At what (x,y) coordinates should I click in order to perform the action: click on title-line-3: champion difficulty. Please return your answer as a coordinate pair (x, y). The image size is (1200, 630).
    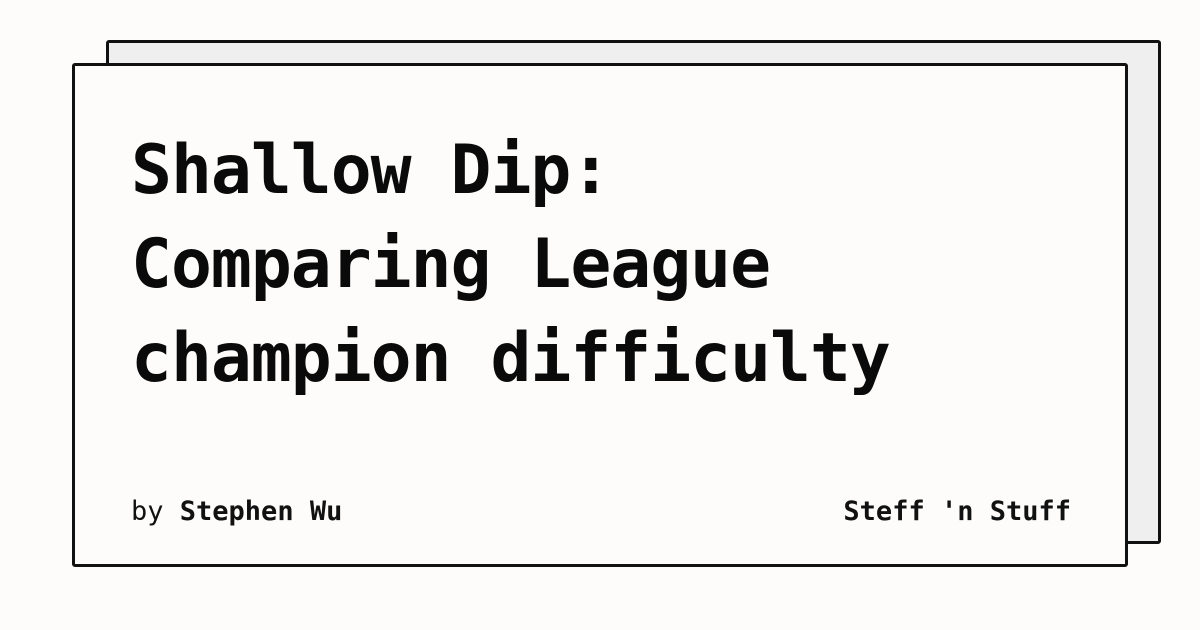
    Looking at the image, I should click on (511, 358).